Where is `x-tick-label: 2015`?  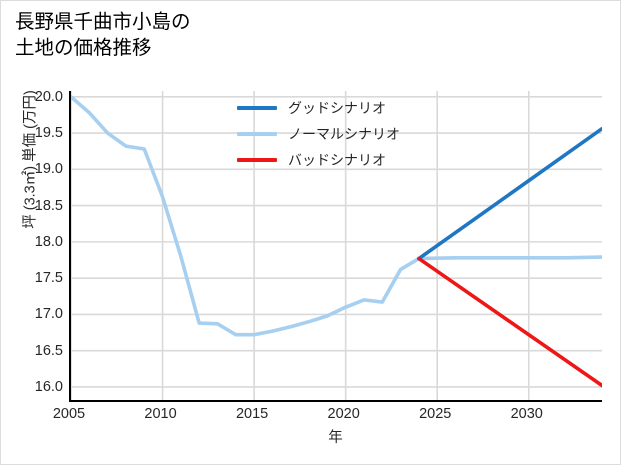
x-tick-label: 2015 is located at coordinates (252, 414).